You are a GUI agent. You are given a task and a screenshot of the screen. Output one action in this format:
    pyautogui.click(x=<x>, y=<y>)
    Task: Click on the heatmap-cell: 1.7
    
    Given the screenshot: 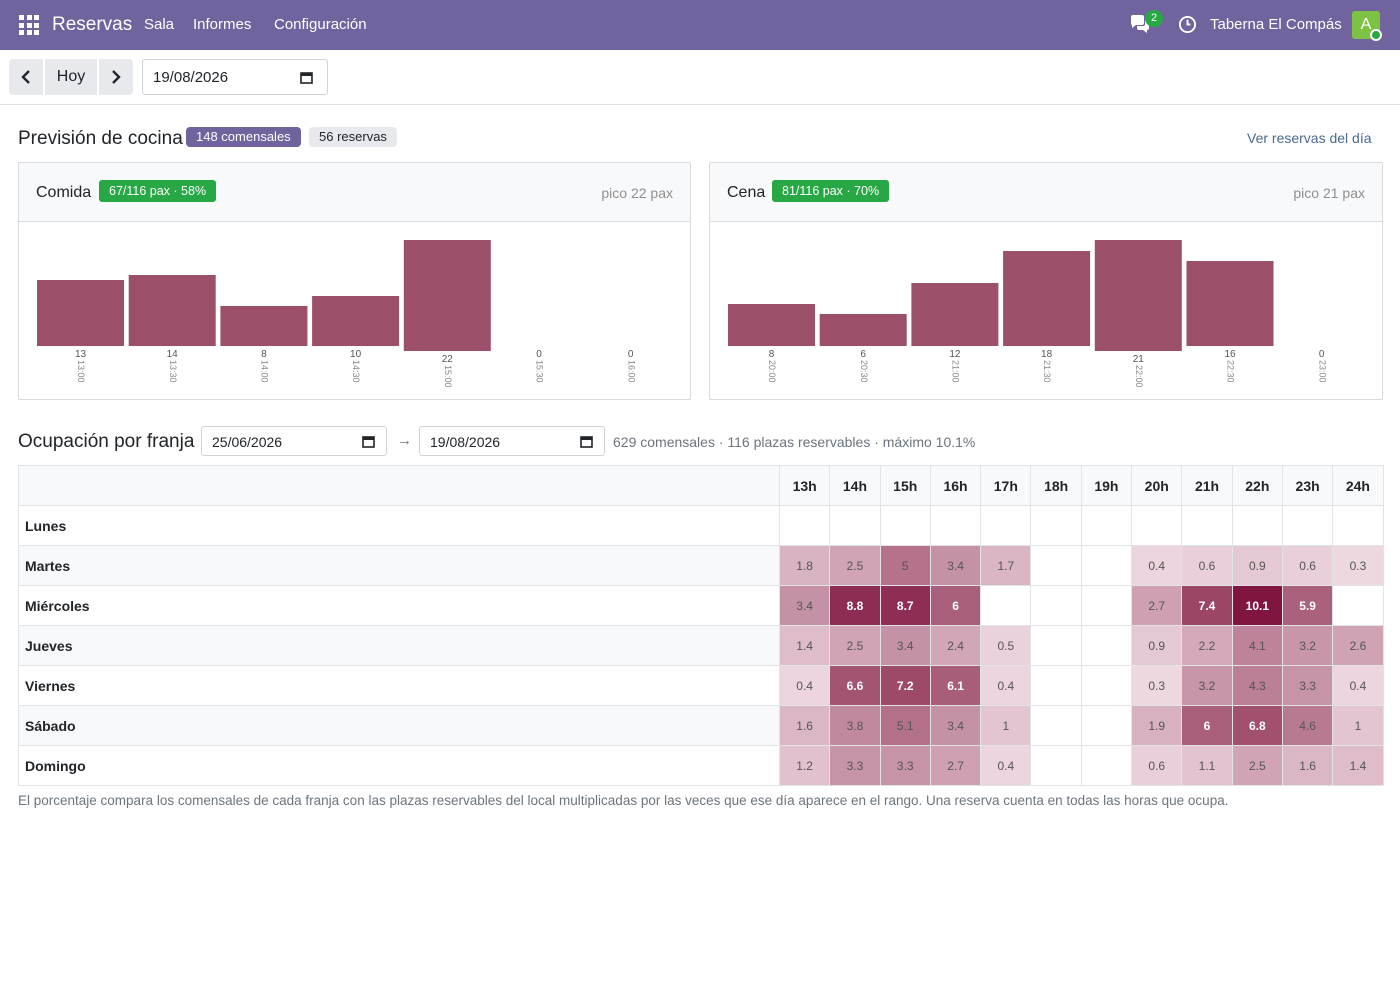 What is the action you would take?
    pyautogui.click(x=1006, y=565)
    